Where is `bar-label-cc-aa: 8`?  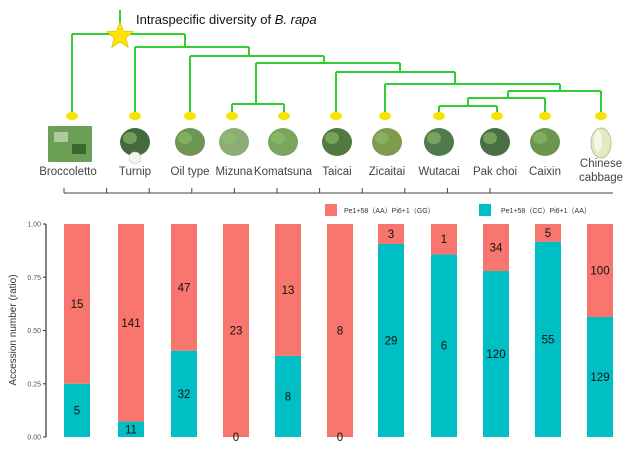
bar-label-cc-aa: 8 is located at coordinates (288, 397).